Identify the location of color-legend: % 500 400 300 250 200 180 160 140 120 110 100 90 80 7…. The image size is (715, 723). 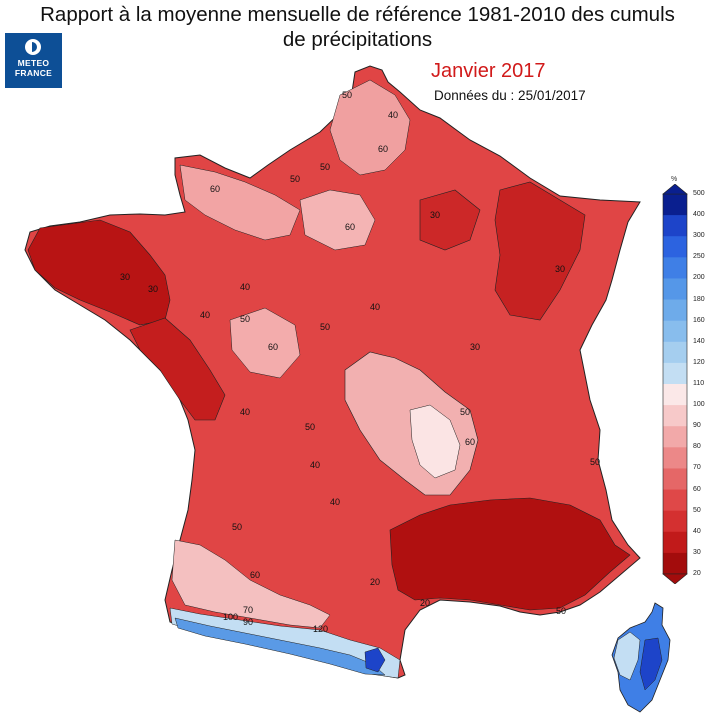
(683, 380).